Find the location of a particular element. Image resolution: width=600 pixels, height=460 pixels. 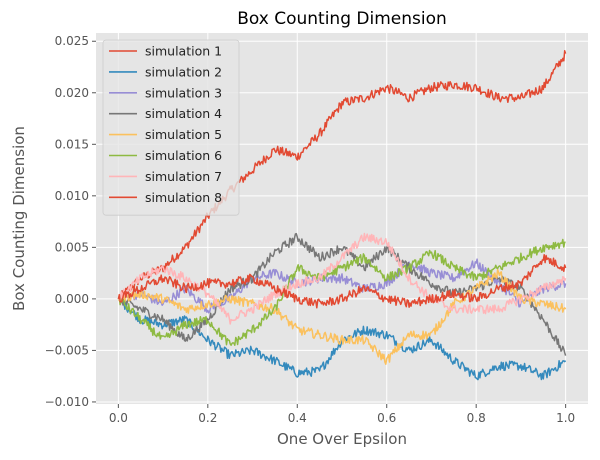

legend-entry: simulation 8 is located at coordinates (183, 197).